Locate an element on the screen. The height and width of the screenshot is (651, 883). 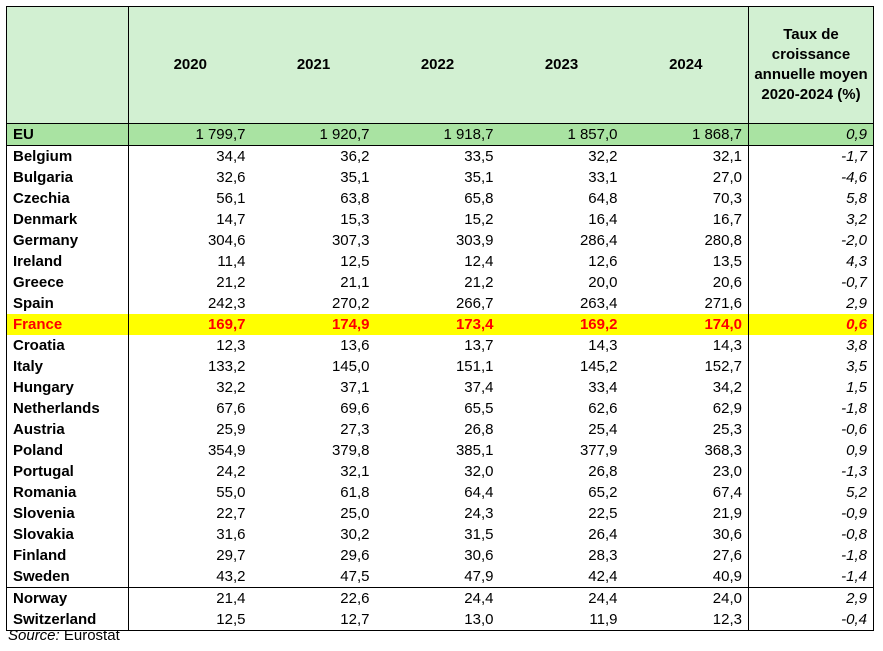
country-cell: Greece is located at coordinates (67, 282).